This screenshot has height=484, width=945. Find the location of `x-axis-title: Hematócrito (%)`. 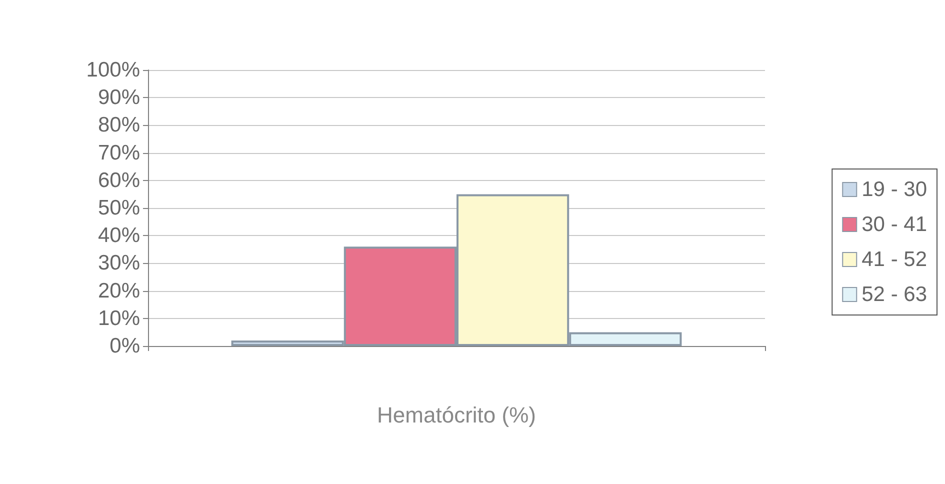

x-axis-title: Hematócrito (%) is located at coordinates (456, 415).